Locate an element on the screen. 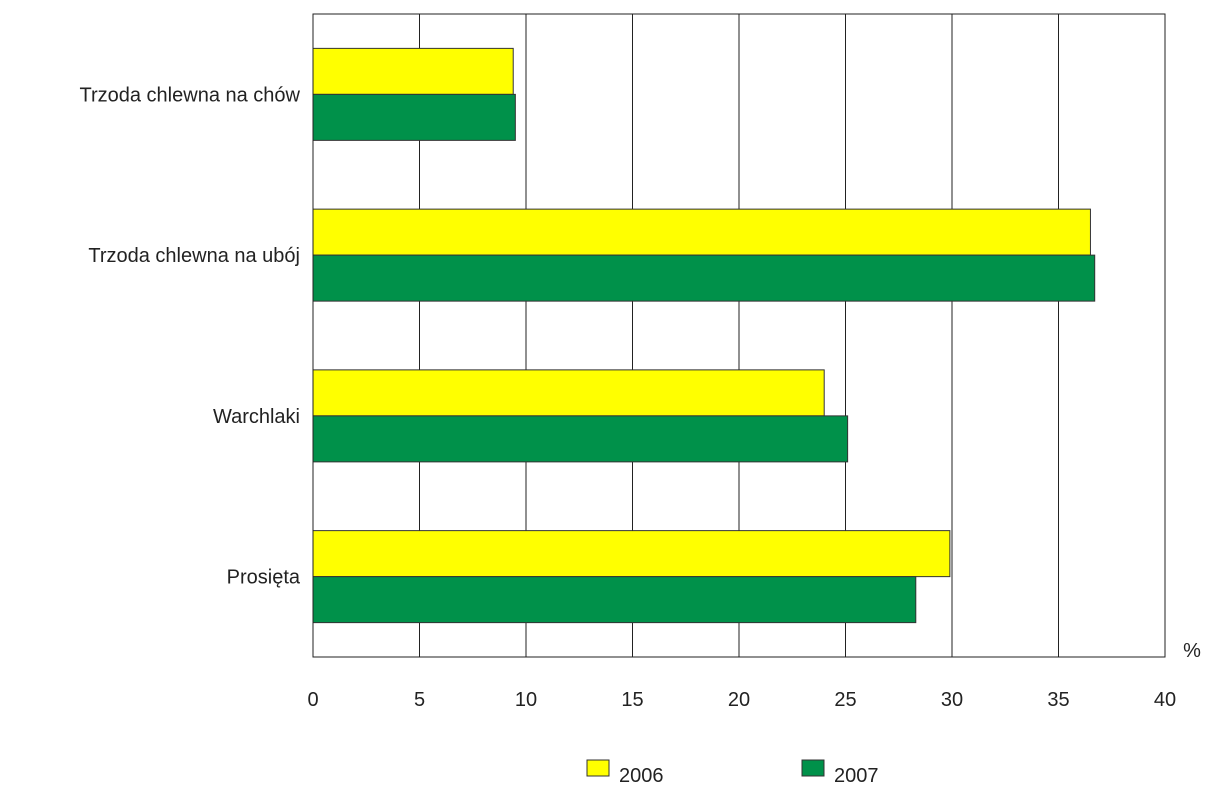  x-tick-label: 25 is located at coordinates (845, 700).